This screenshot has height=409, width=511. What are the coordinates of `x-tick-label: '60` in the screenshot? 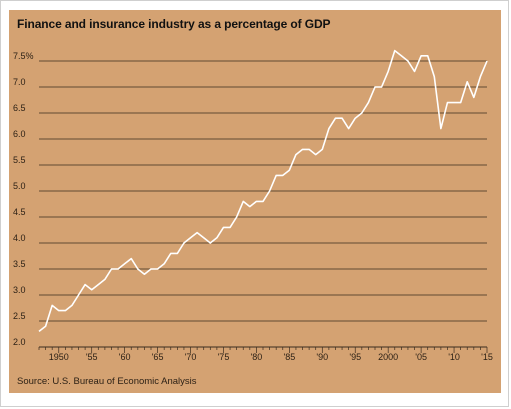 It's located at (125, 357).